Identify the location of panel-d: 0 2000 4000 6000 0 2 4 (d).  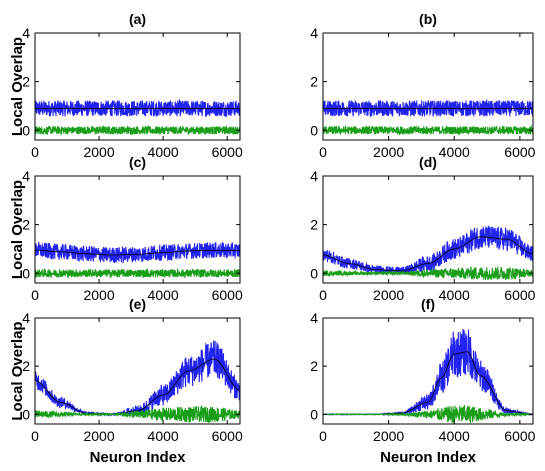
(422, 228).